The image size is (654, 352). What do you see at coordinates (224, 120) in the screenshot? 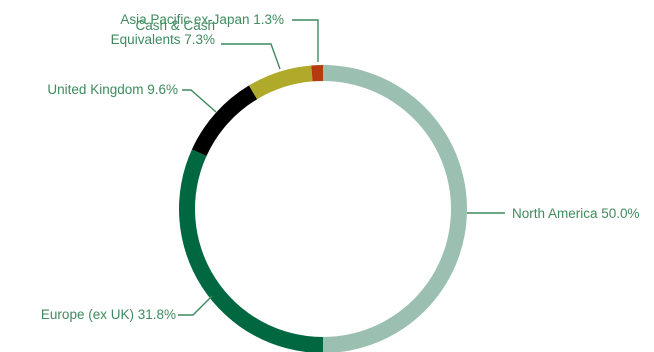
I see `slice-united-kingdom` at bounding box center [224, 120].